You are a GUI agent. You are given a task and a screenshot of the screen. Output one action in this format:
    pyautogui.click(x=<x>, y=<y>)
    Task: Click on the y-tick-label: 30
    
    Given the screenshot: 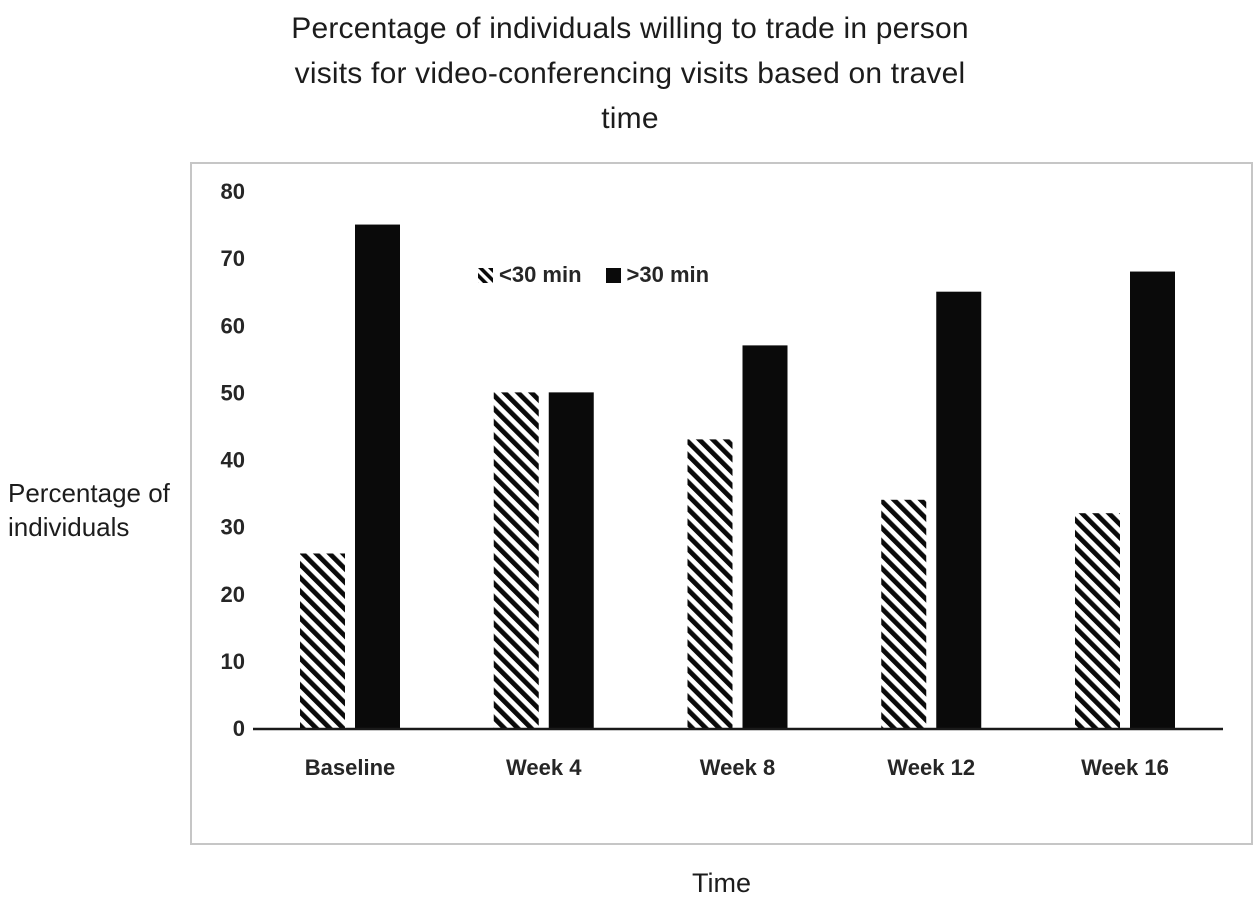 What is the action you would take?
    pyautogui.click(x=233, y=527)
    